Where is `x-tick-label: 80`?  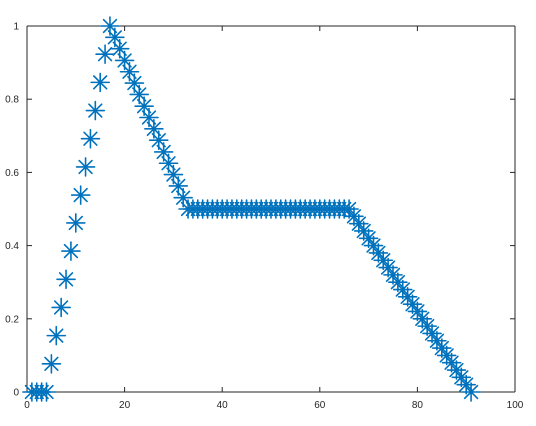 x-tick-label: 80 is located at coordinates (418, 405).